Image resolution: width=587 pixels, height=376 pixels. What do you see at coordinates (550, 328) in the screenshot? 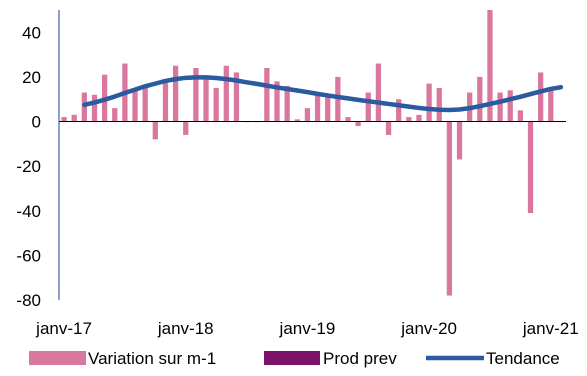
I see `x-tick-label: janv-21` at bounding box center [550, 328].